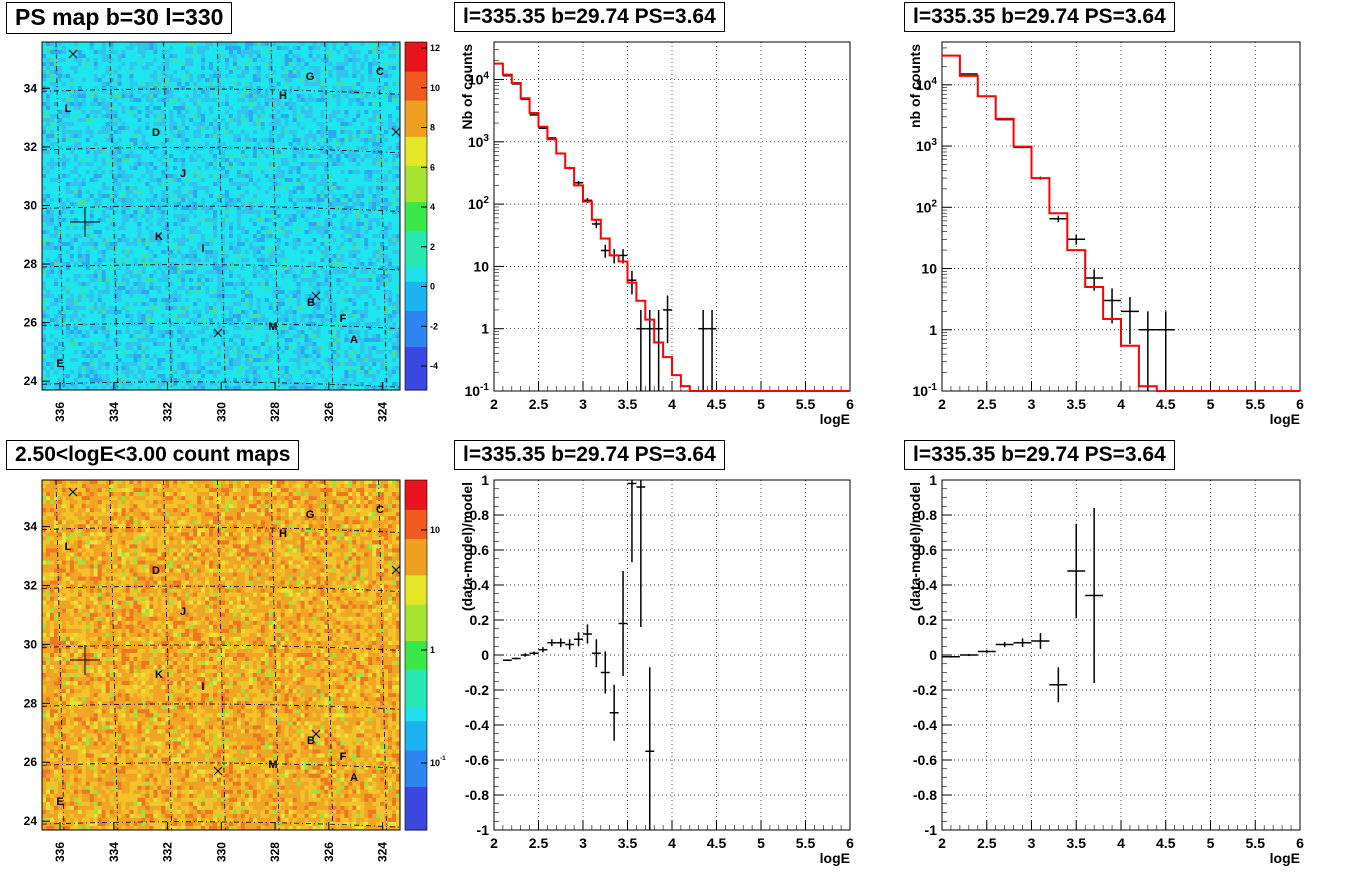 This screenshot has width=1348, height=876. I want to click on y-axis-label: Nb of counts, so click(467, 87).